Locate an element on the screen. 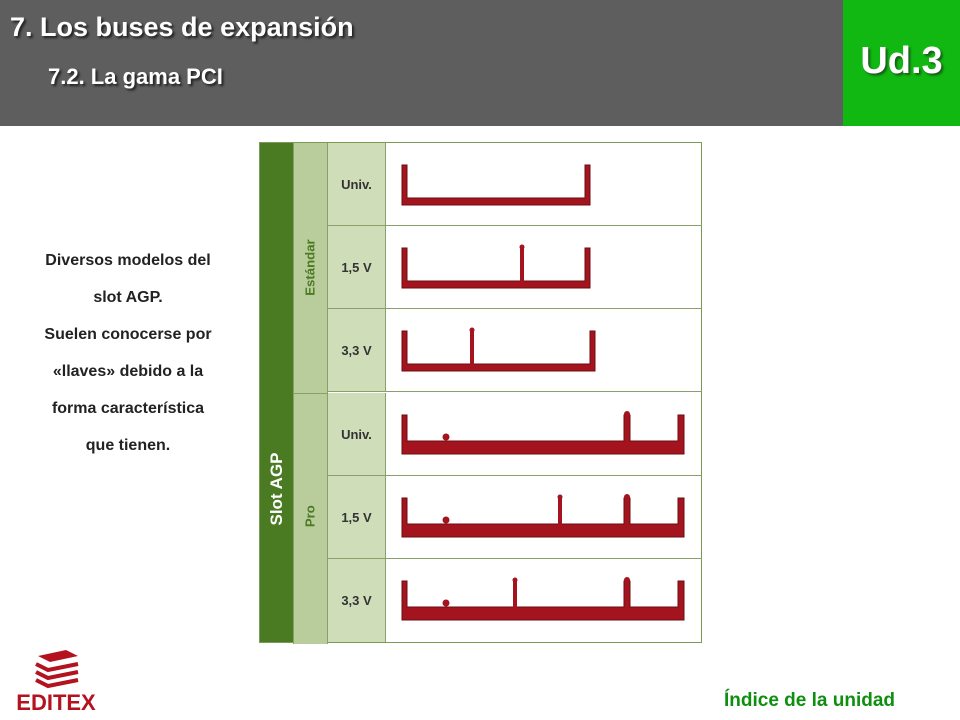 The image size is (960, 720). slot-agp-label: Slot AGP is located at coordinates (276, 488).